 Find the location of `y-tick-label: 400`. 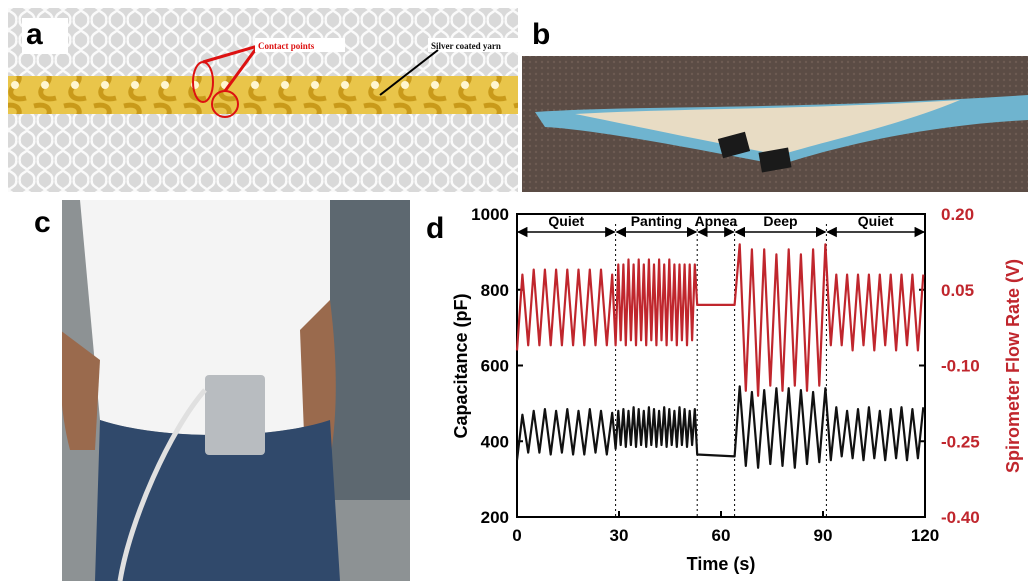

y-tick-label: 400 is located at coordinates (495, 441).